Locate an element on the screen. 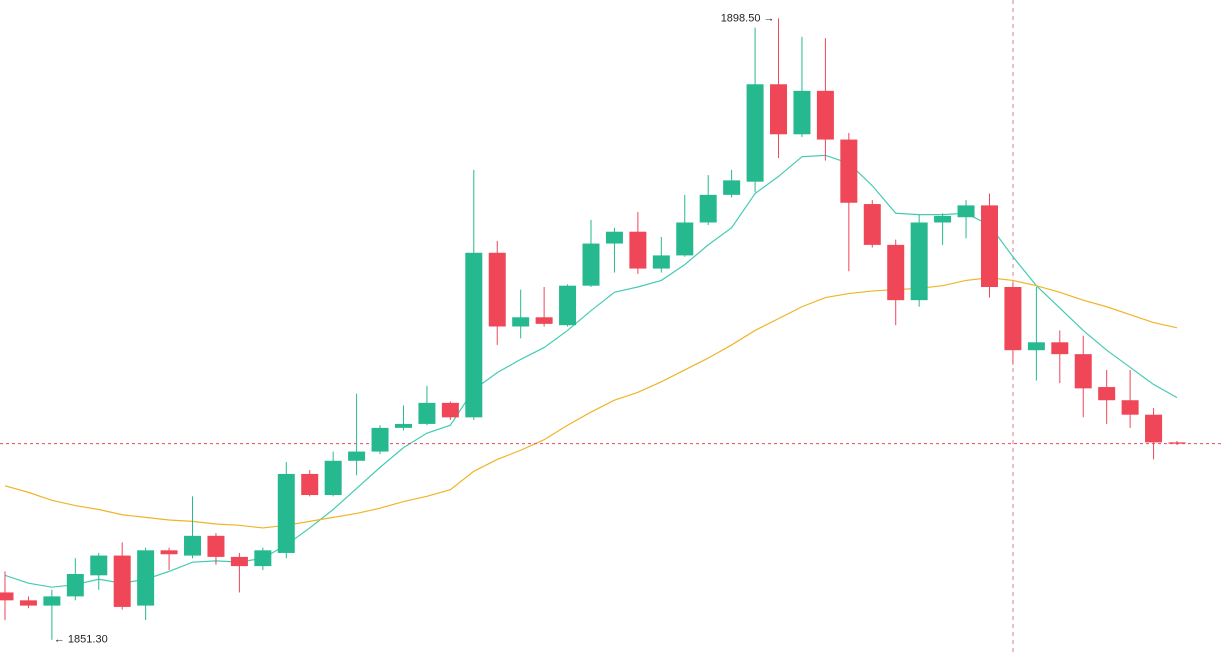  low-label: ← 1851.30 is located at coordinates (81, 640).